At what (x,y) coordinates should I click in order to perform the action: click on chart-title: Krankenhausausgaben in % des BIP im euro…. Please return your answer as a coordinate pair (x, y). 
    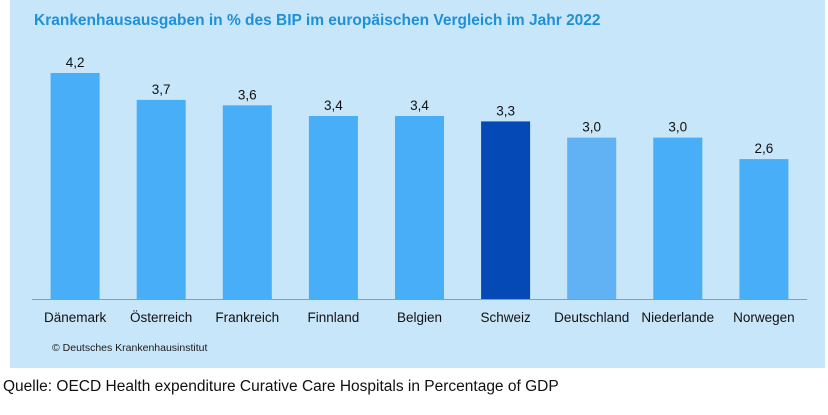
    Looking at the image, I should click on (317, 20).